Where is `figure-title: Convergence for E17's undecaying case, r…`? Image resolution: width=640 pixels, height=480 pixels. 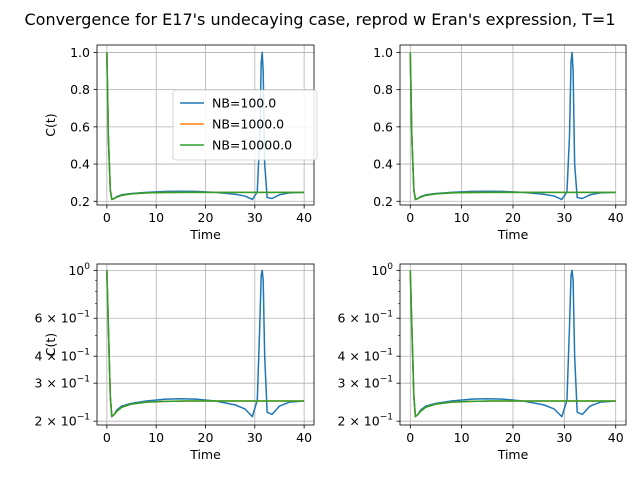
figure-title: Convergence for E17's undecaying case, r… is located at coordinates (319, 19).